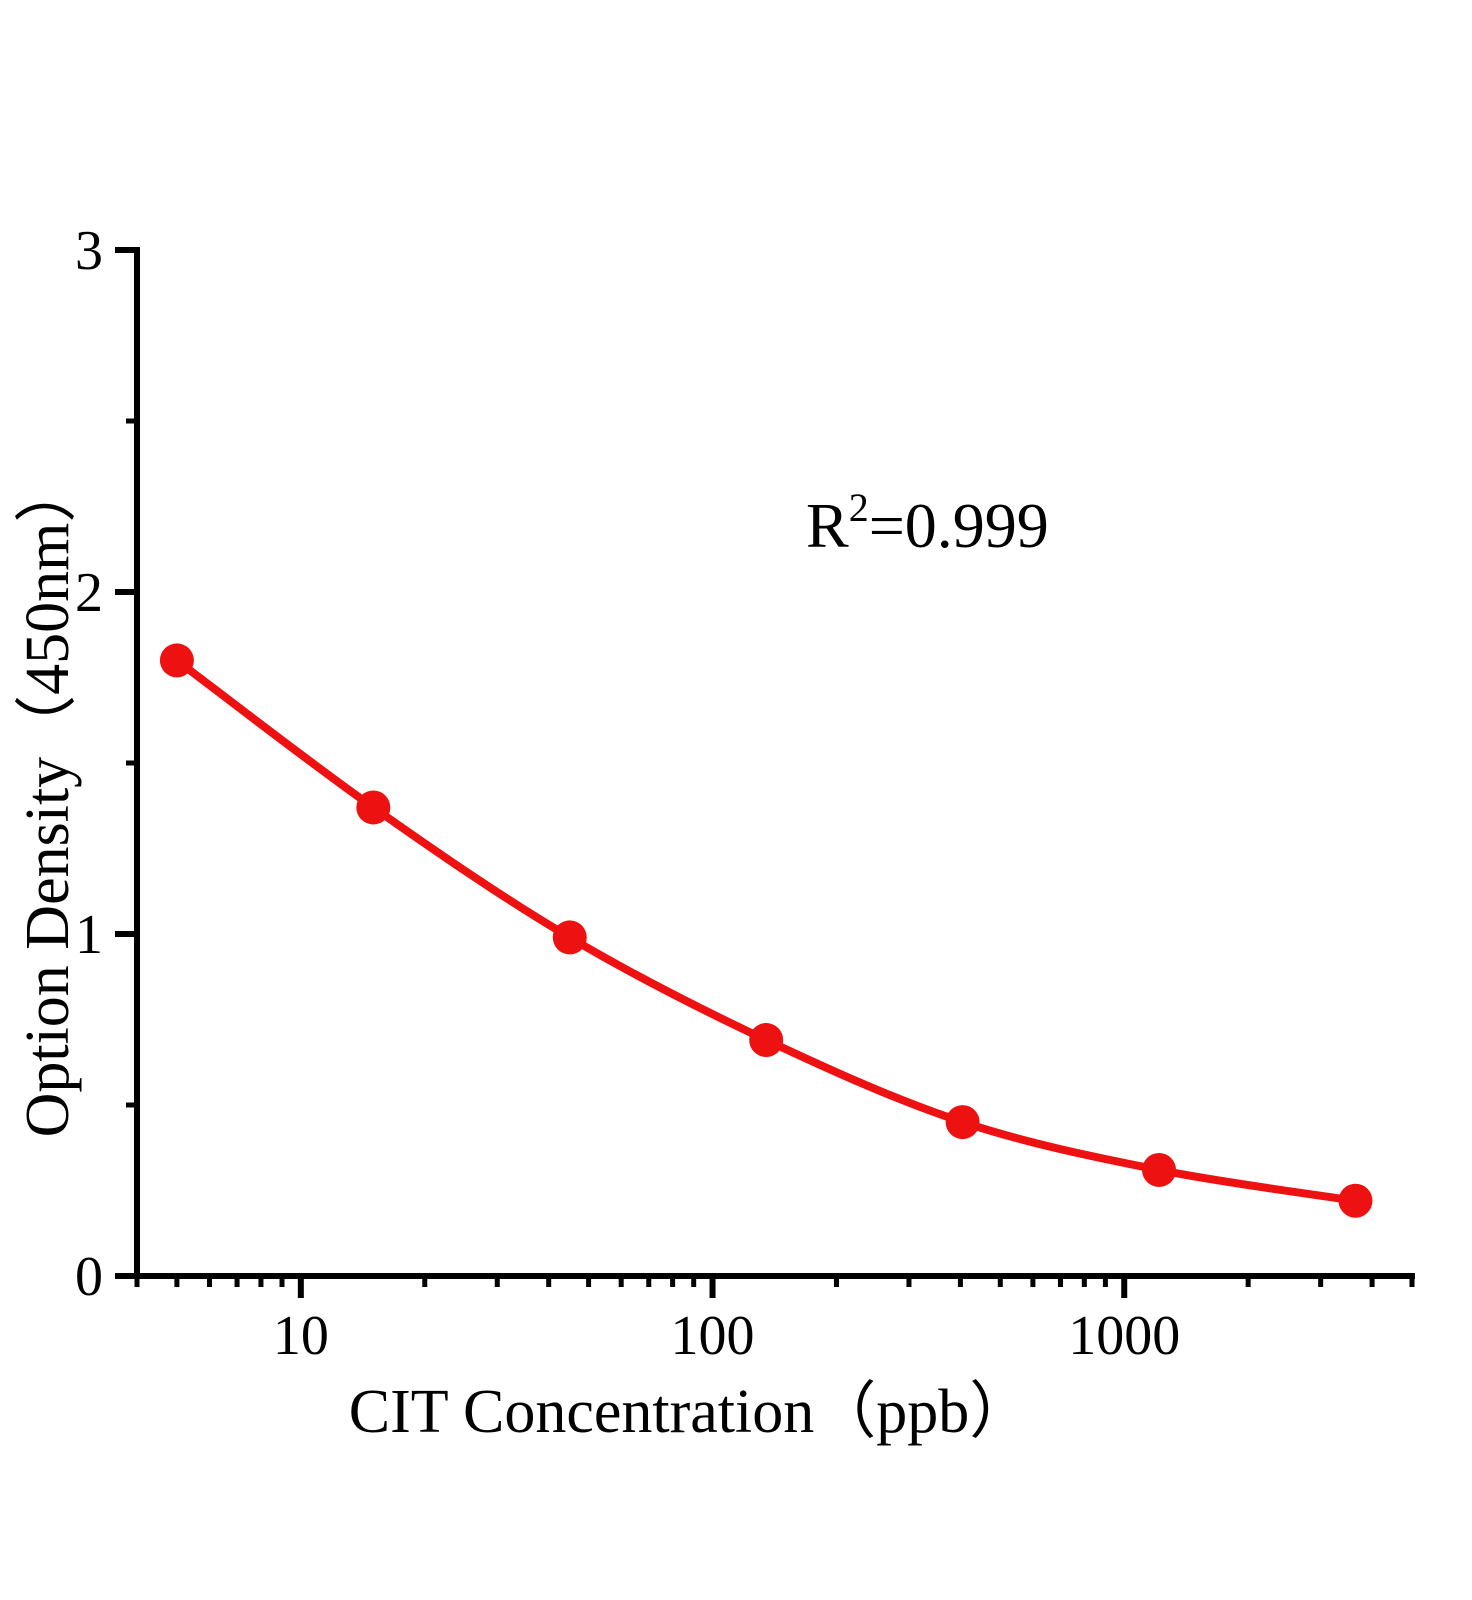 Image resolution: width=1472 pixels, height=1600 pixels. What do you see at coordinates (89, 1277) in the screenshot?
I see `y-axis-tick-label: 0` at bounding box center [89, 1277].